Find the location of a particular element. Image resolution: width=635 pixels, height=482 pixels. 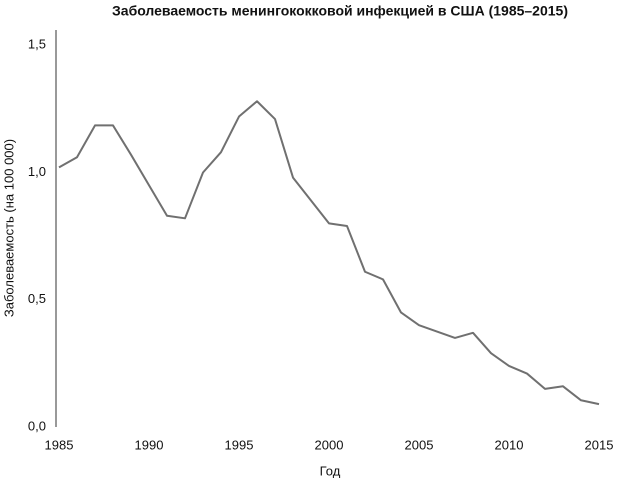

y-tick-label: 0,0 is located at coordinates (37, 425).